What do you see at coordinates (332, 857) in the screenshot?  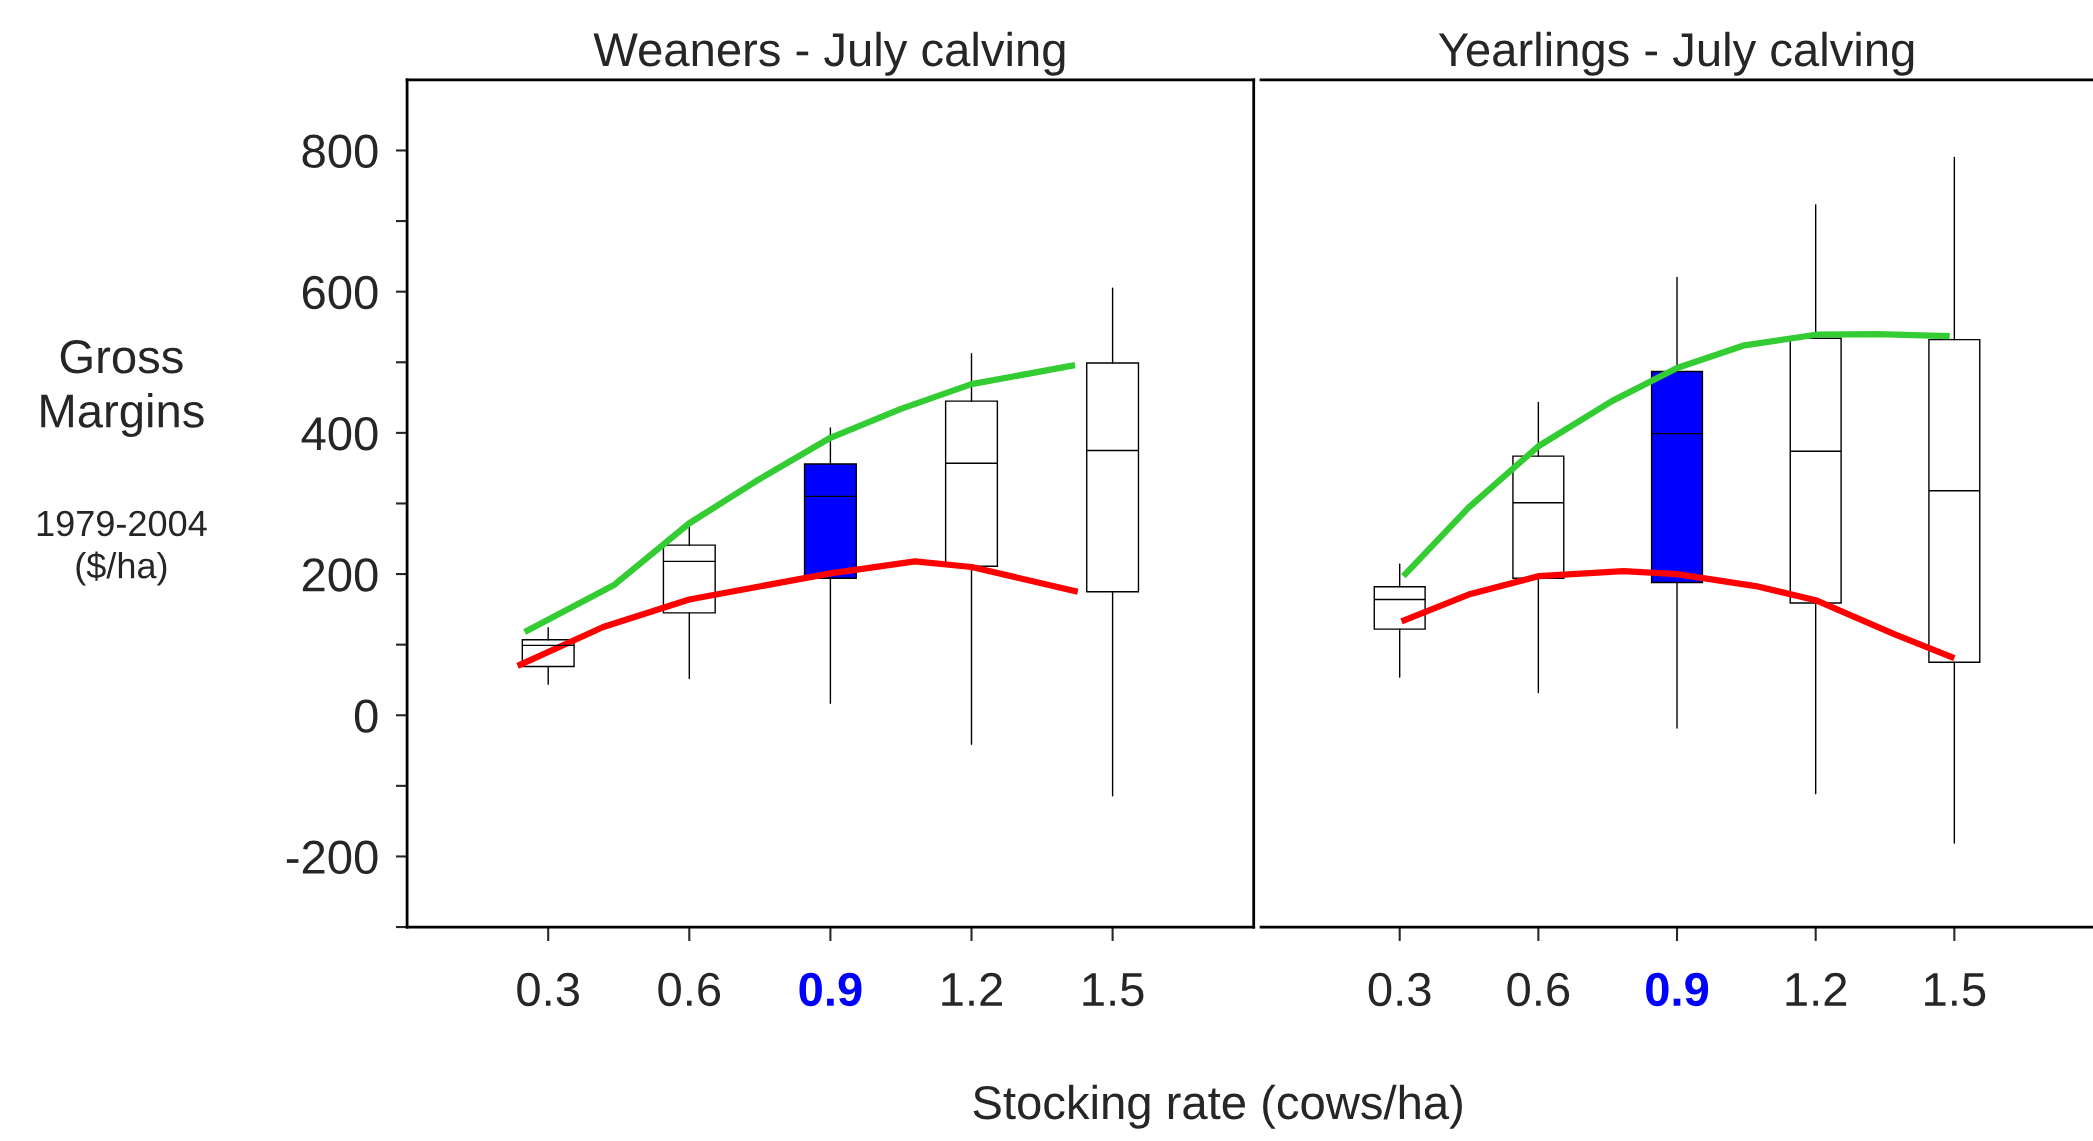 I see `y-tick-label: -200` at bounding box center [332, 857].